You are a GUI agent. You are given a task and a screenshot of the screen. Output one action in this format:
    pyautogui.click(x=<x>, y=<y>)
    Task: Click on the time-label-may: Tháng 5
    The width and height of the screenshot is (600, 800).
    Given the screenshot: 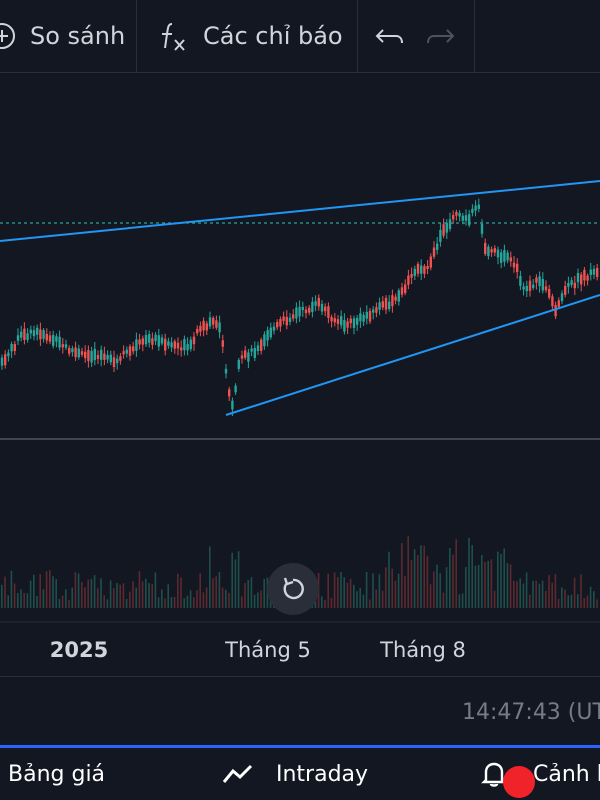 What is the action you would take?
    pyautogui.click(x=268, y=650)
    